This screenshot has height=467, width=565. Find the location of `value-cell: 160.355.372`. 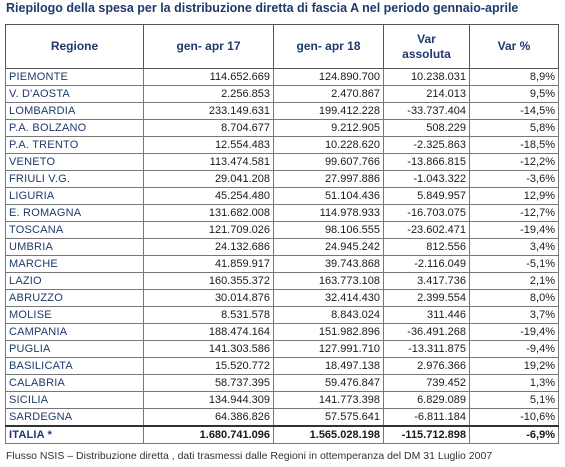

value-cell: 160.355.372 is located at coordinates (208, 281).